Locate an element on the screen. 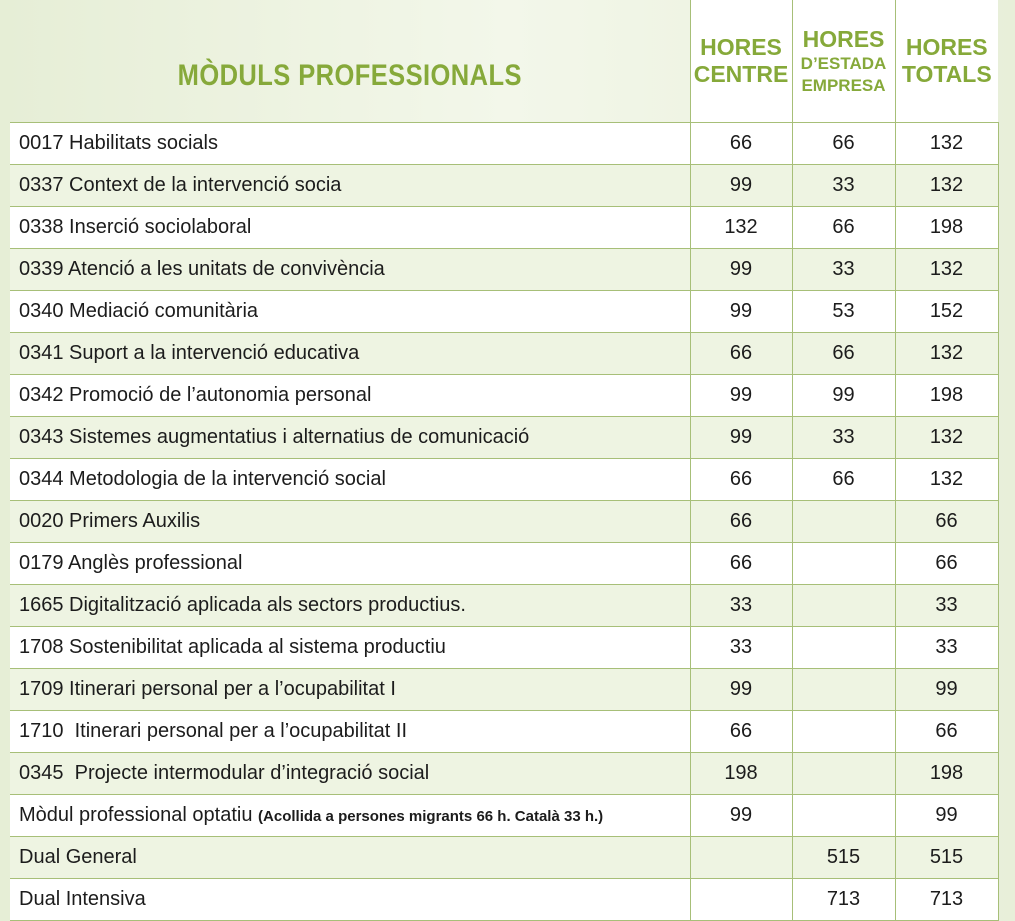  centre-hours: 198 is located at coordinates (741, 773).